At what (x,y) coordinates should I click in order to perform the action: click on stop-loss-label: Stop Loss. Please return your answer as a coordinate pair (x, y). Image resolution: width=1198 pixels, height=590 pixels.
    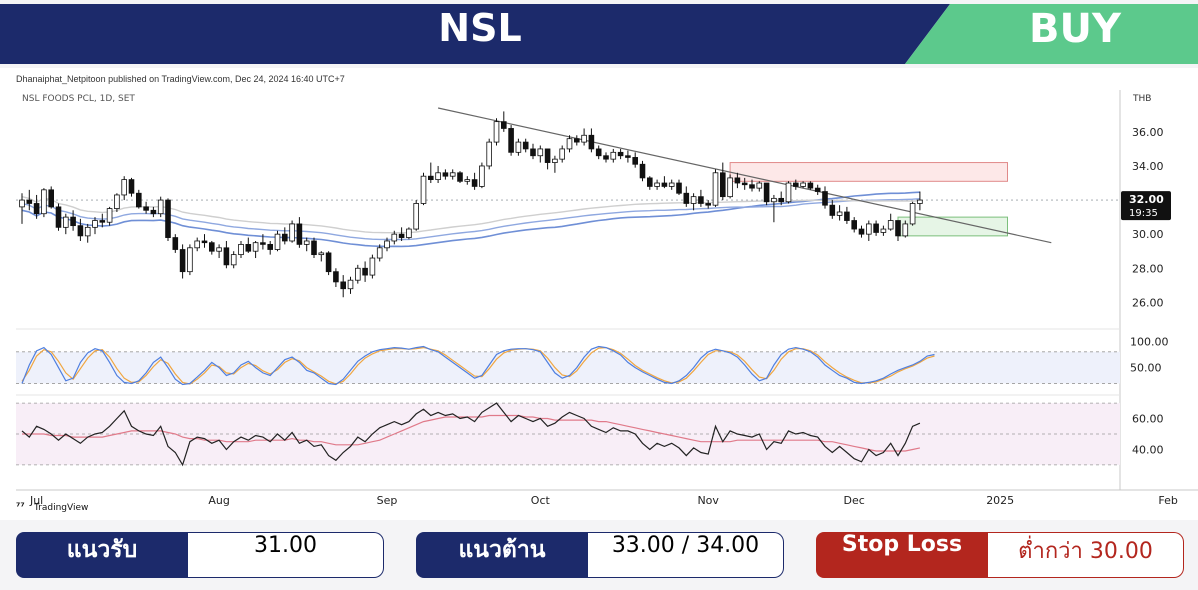
    Looking at the image, I should click on (902, 555).